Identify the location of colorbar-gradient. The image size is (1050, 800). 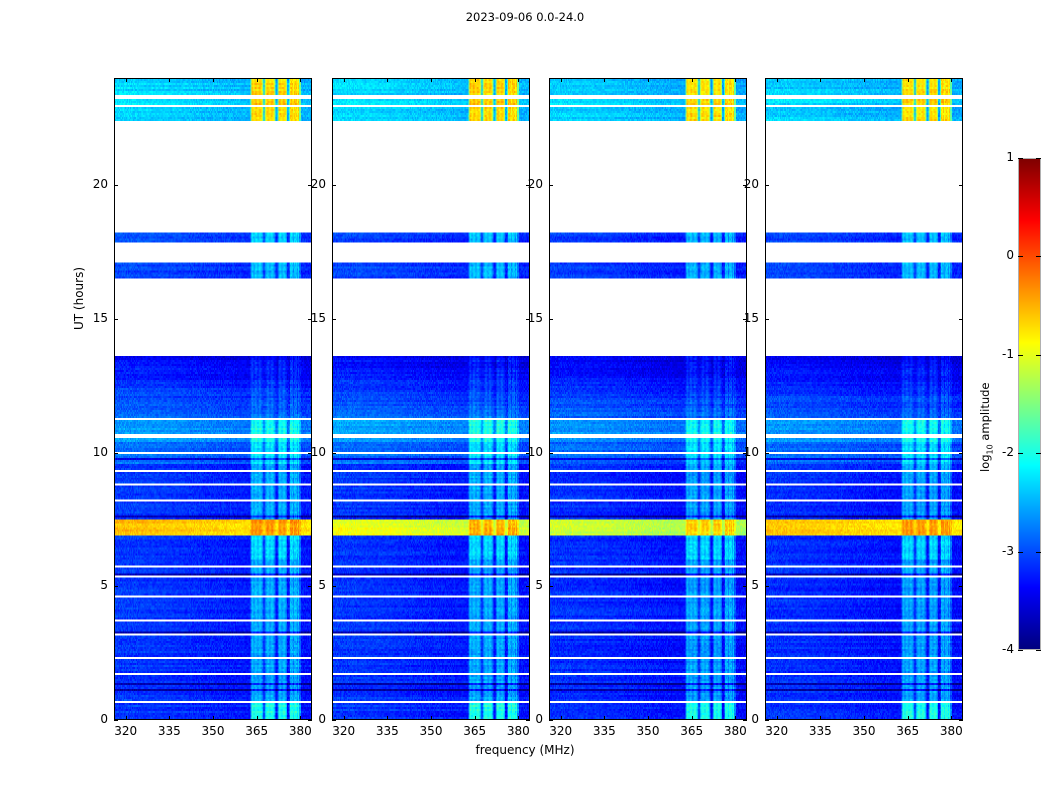
(1029, 404).